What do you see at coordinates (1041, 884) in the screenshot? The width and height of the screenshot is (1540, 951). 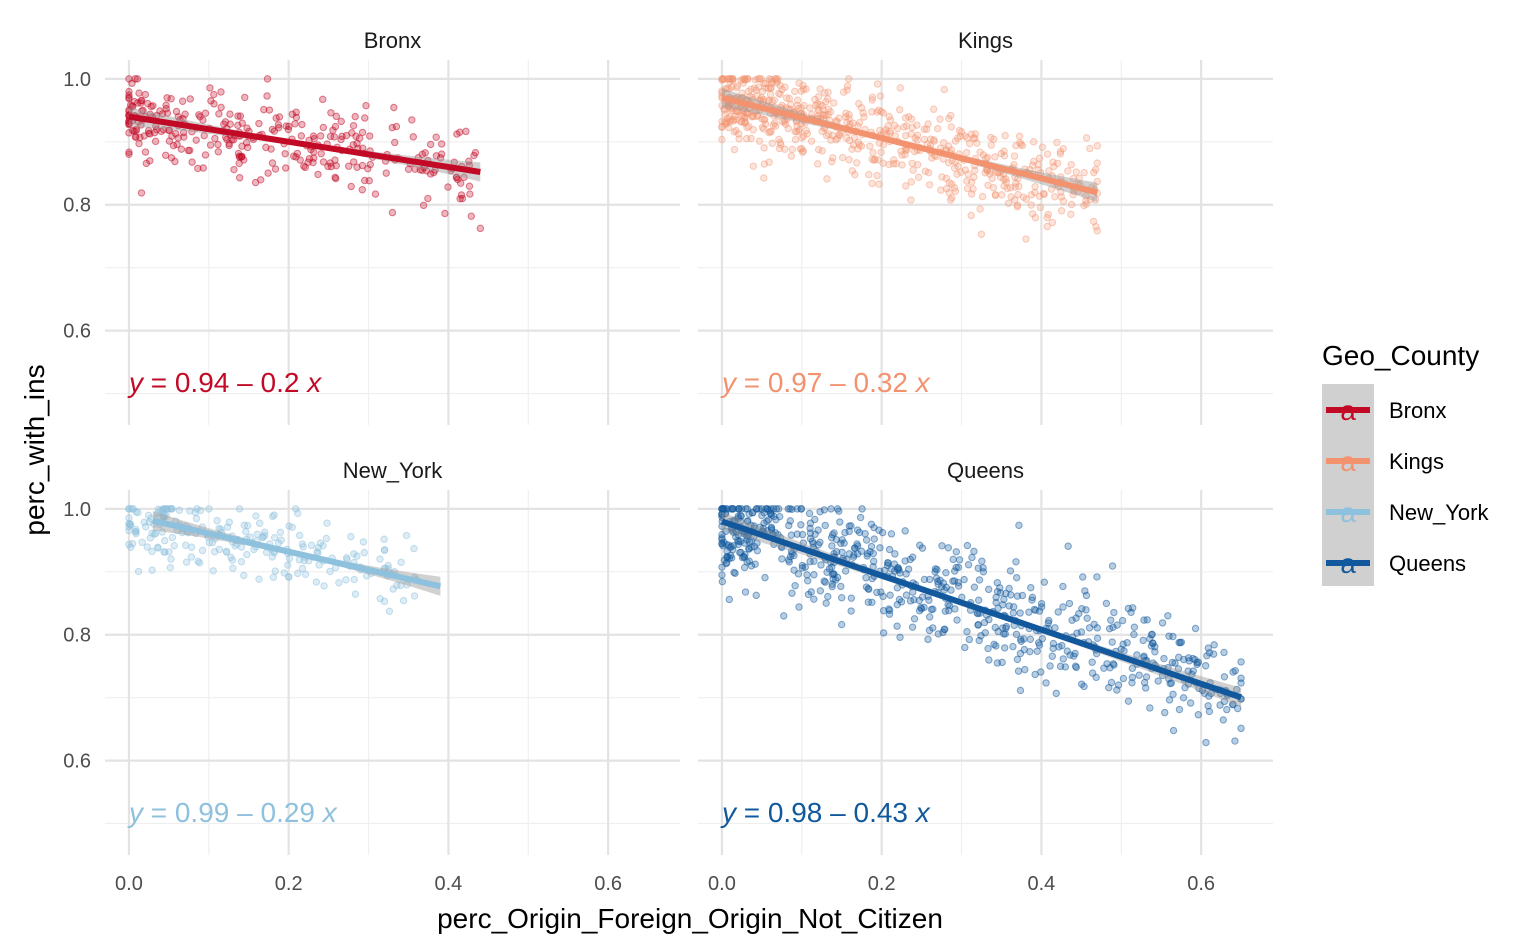 I see `x-tick-label: 0.4` at bounding box center [1041, 884].